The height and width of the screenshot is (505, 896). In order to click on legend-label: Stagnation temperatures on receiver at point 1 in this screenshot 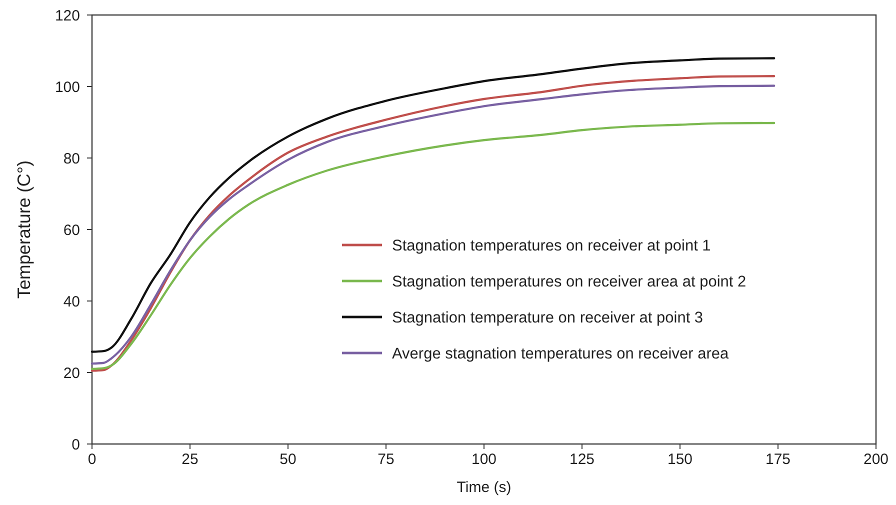, I will do `click(551, 245)`.